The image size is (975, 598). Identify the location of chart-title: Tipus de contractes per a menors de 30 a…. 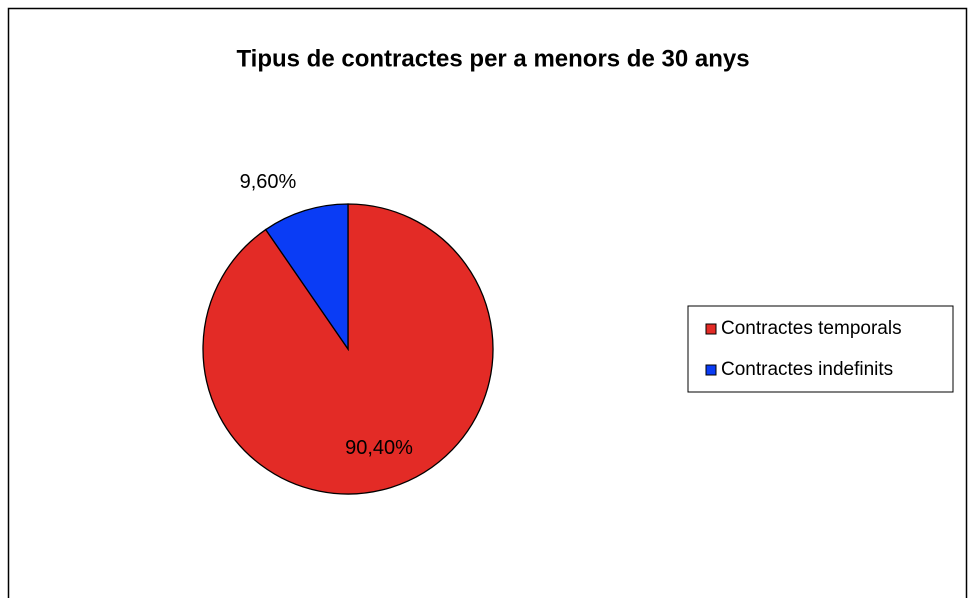
(492, 58).